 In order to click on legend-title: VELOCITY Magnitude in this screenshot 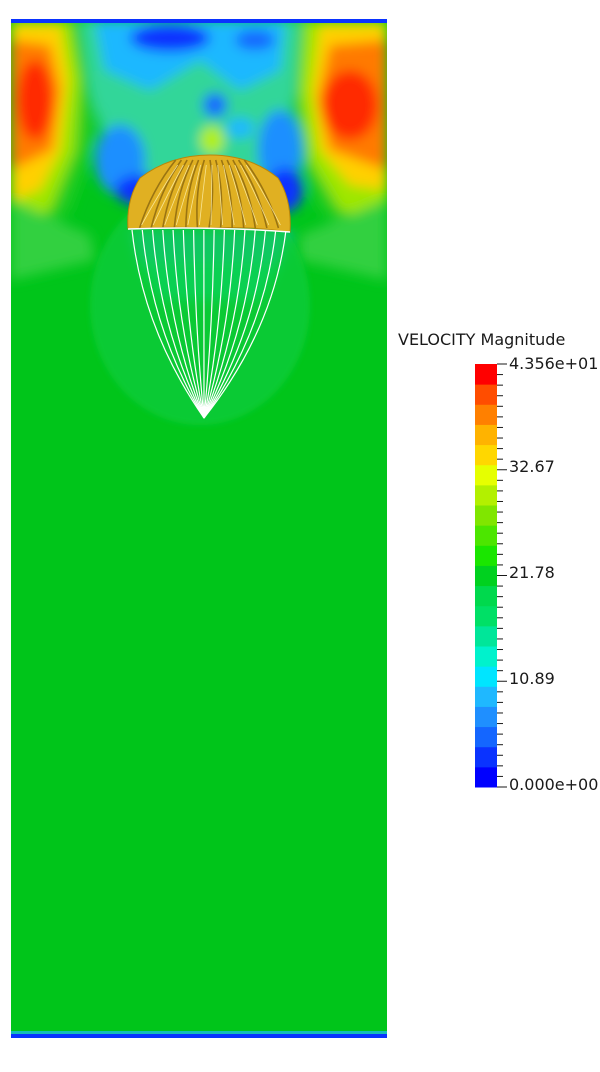, I will do `click(481, 339)`.